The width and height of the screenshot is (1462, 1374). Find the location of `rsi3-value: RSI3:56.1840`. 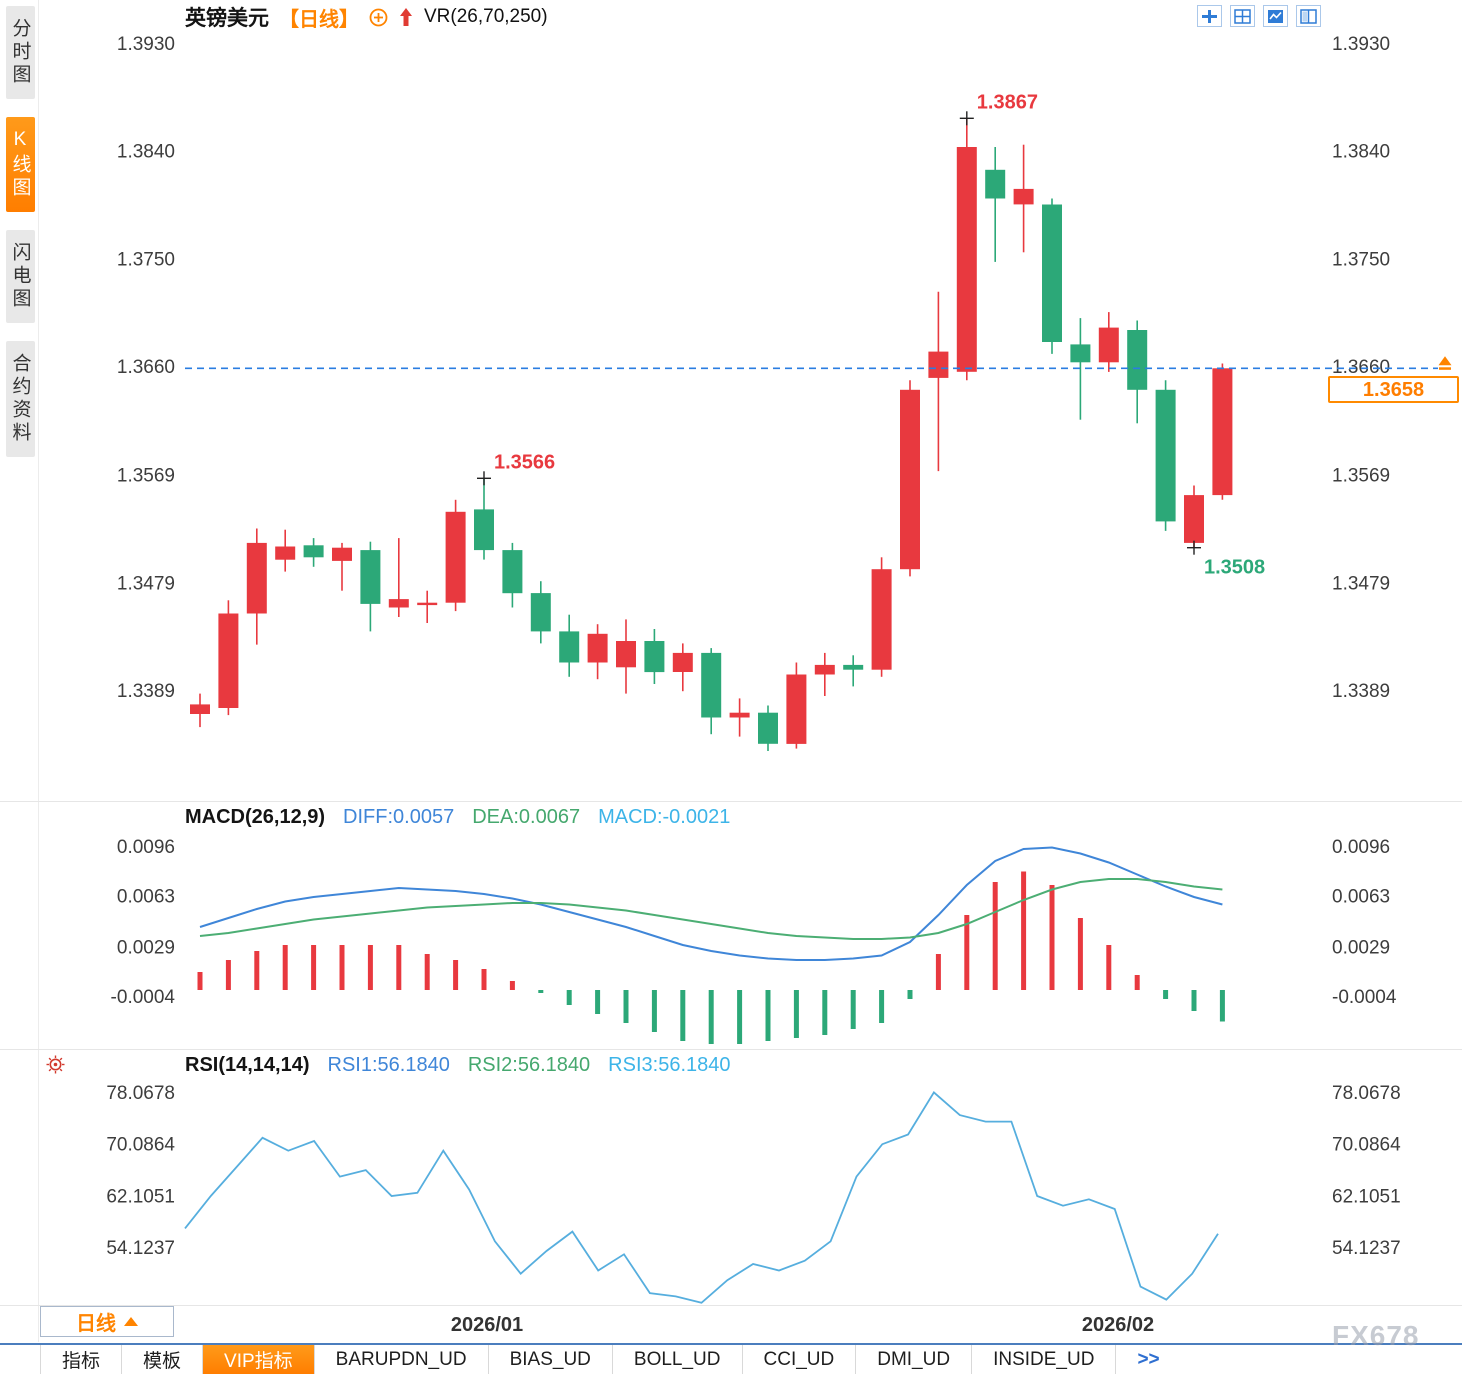

rsi3-value: RSI3:56.1840 is located at coordinates (669, 1065).